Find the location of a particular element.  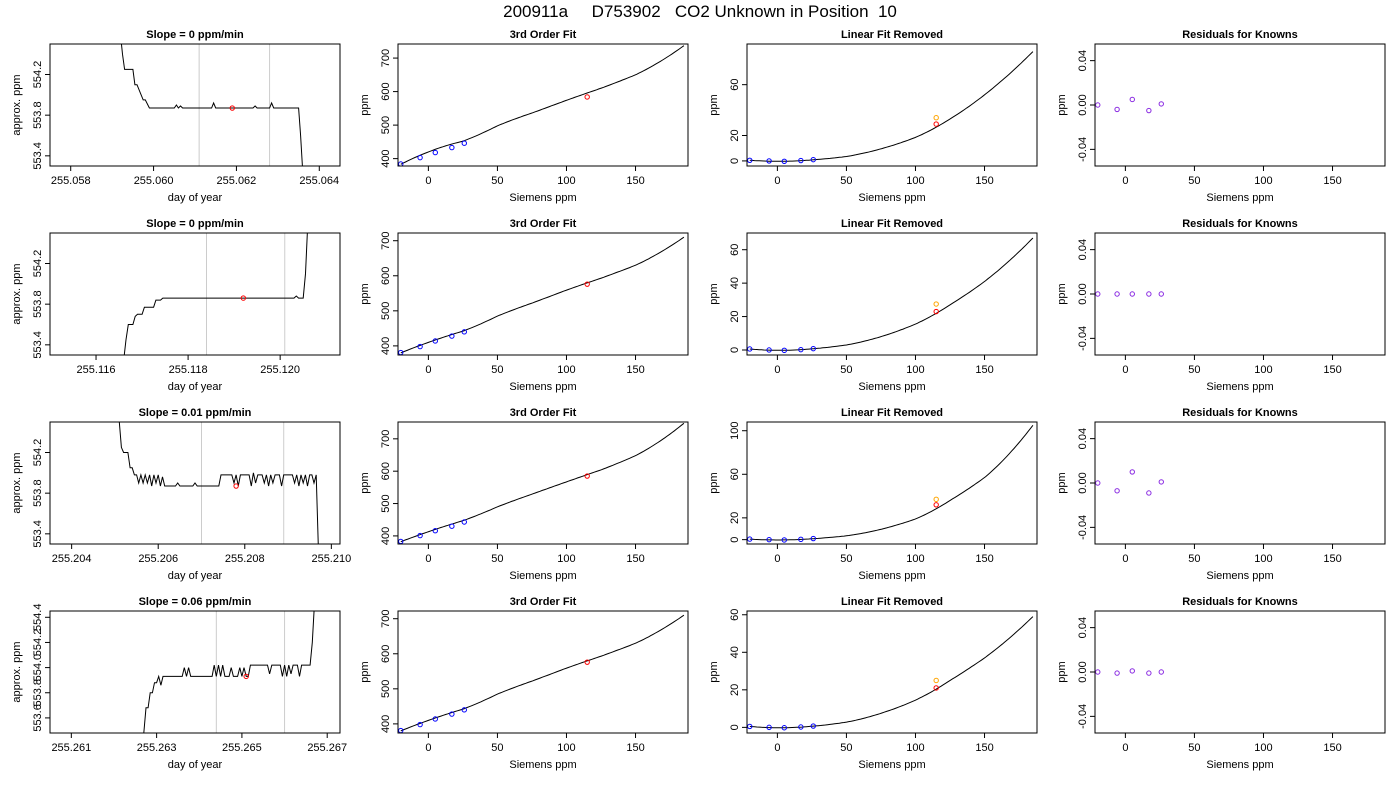

x-tick-label: 255.267 is located at coordinates (327, 748).